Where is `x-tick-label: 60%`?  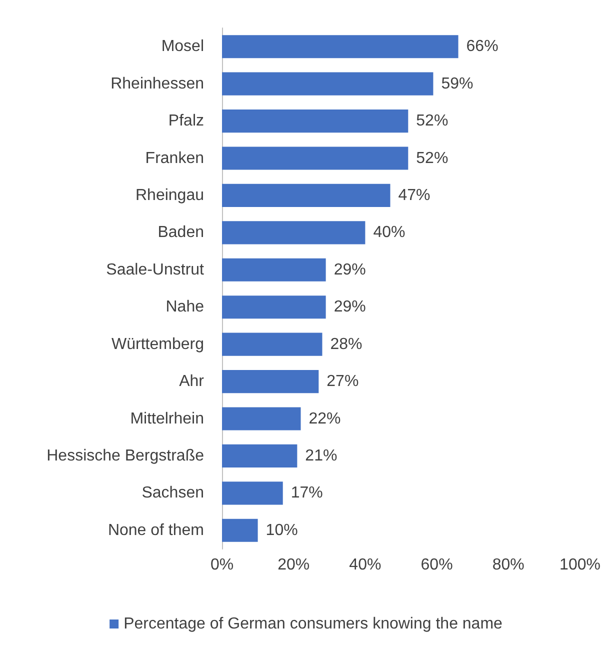 x-tick-label: 60% is located at coordinates (436, 565).